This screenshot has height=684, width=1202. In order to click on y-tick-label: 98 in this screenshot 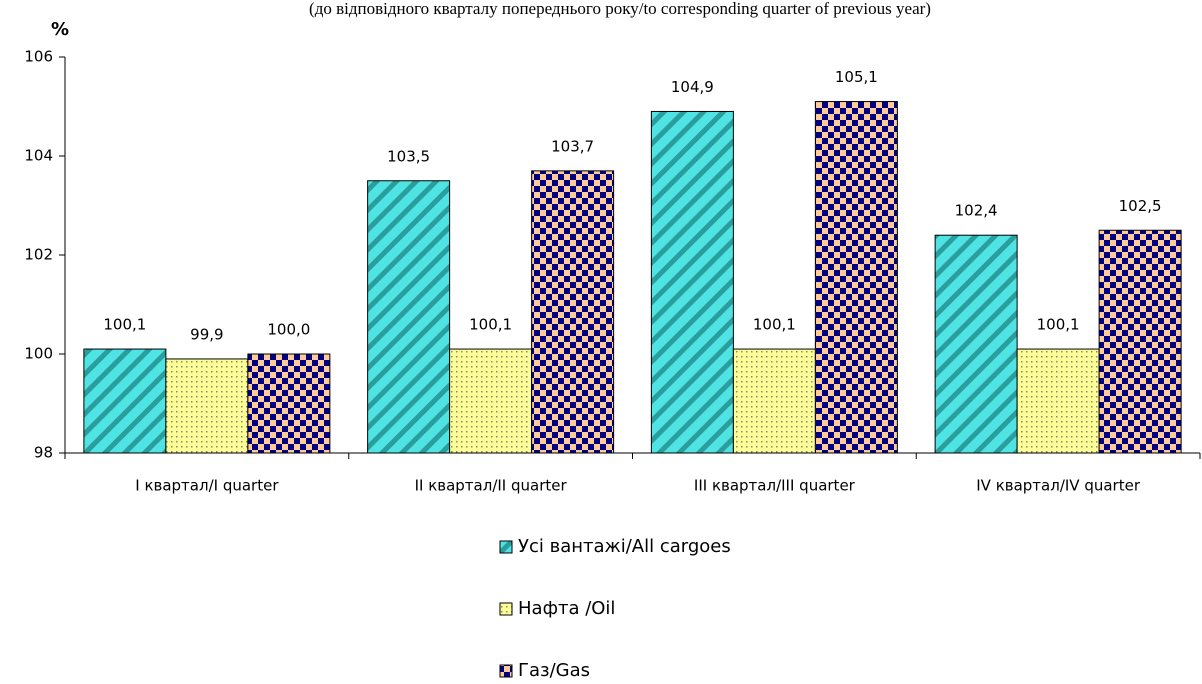, I will do `click(43, 453)`.